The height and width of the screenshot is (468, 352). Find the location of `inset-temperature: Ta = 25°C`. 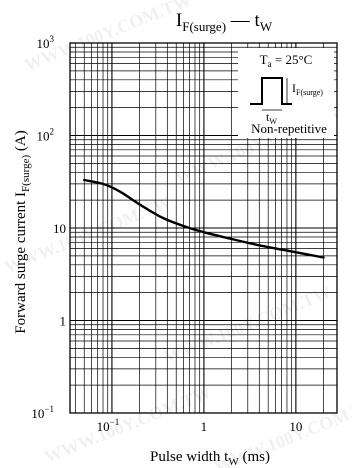

inset-temperature: Ta = 25°C is located at coordinates (286, 60).